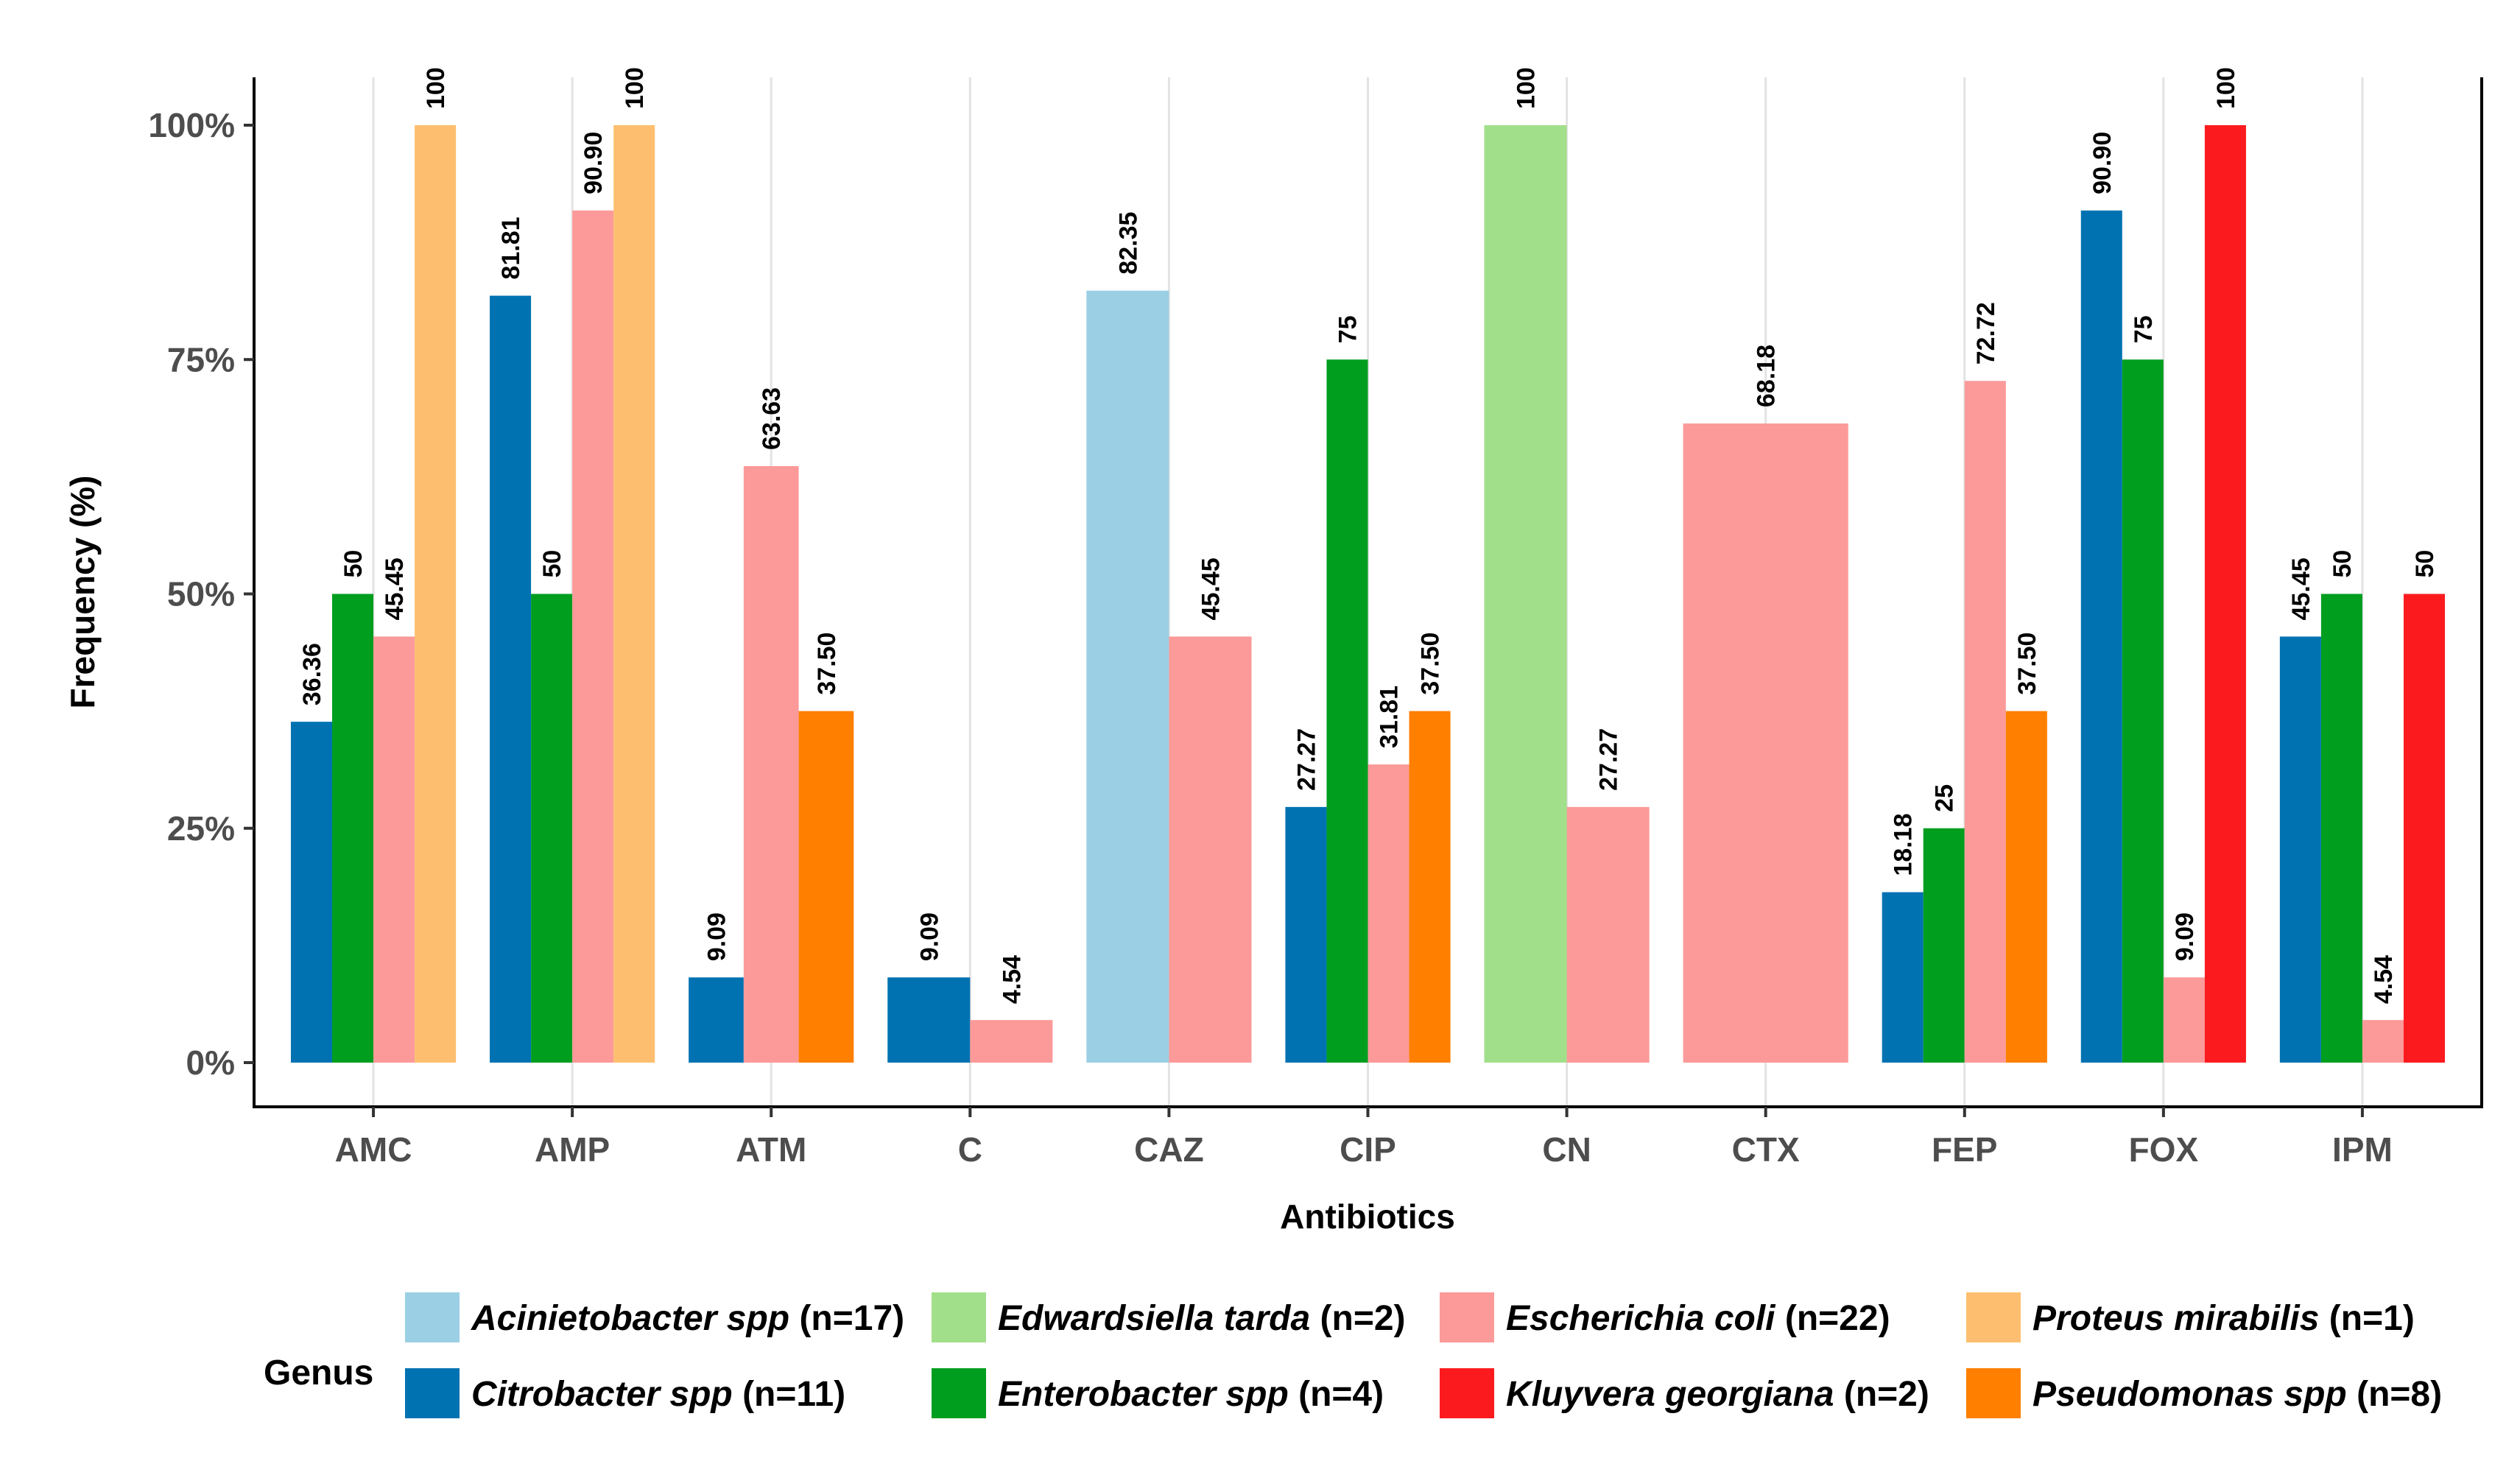 Image resolution: width=2520 pixels, height=1475 pixels. Describe the element at coordinates (1202, 1318) in the screenshot. I see `legend-label-edw: Edwardsiella tarda (n=2)` at that location.